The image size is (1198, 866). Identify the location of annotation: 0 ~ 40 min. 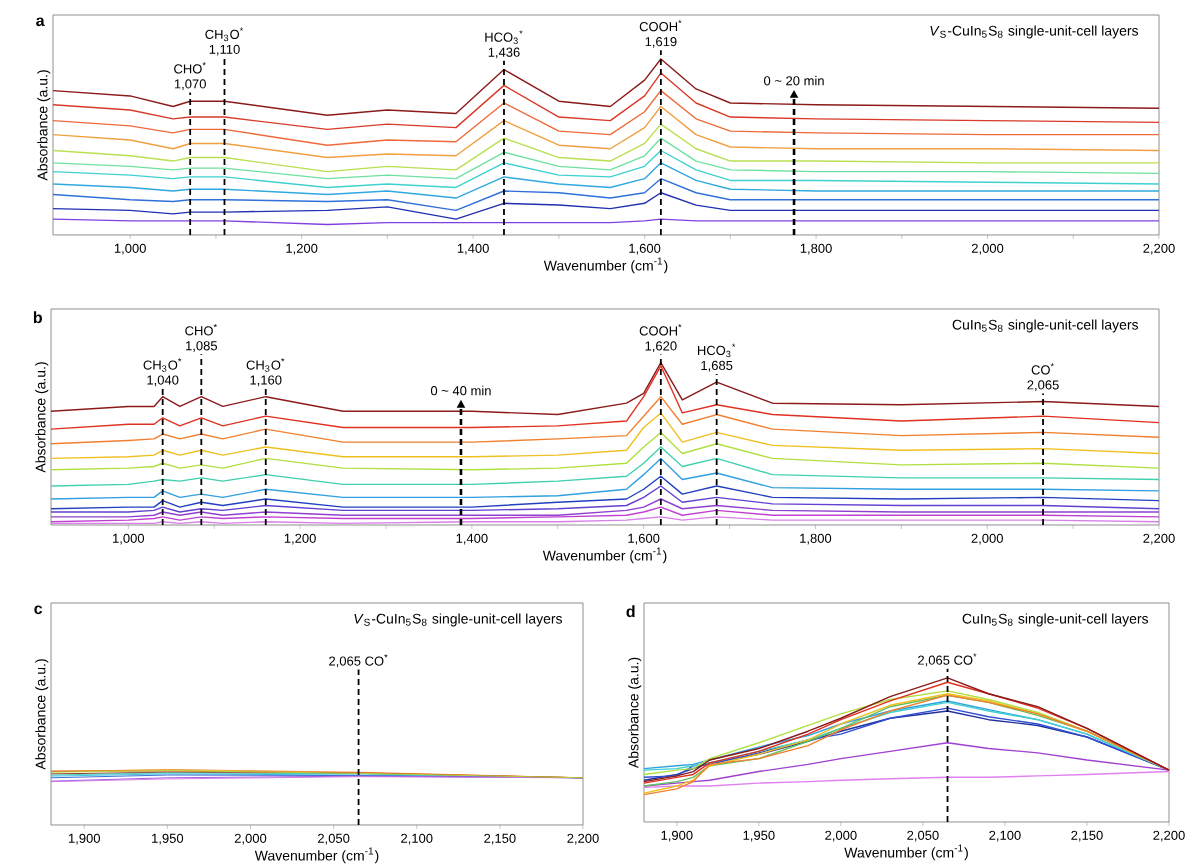
(460, 390).